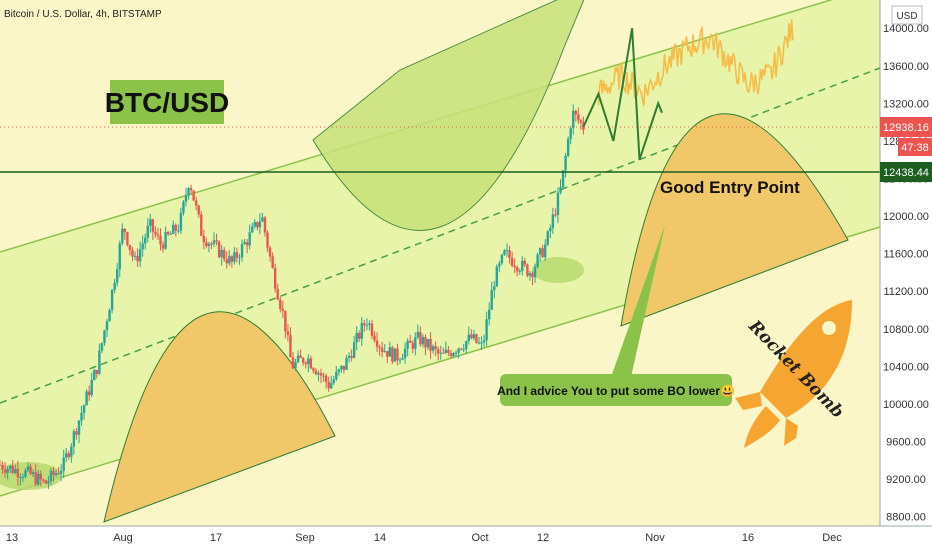 The image size is (932, 550). Describe the element at coordinates (906, 29) in the screenshot. I see `y-tick-label: 14000.00` at that location.